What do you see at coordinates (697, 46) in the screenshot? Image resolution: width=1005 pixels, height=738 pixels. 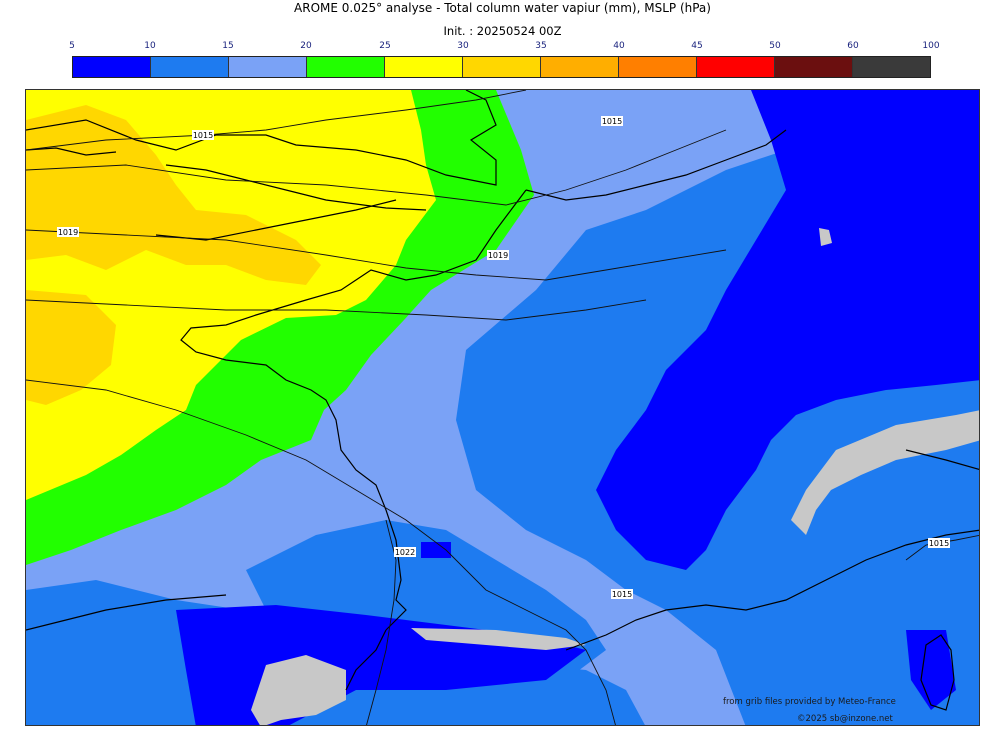 I see `colorbar-tick: 45` at bounding box center [697, 46].